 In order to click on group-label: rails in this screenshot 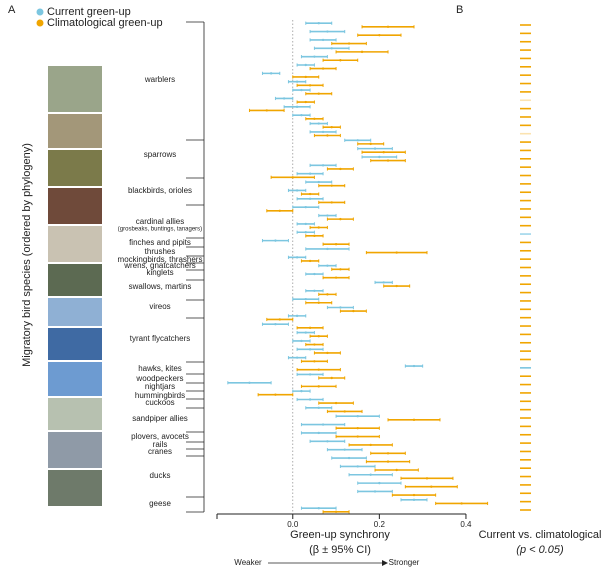, I will do `click(160, 444)`.